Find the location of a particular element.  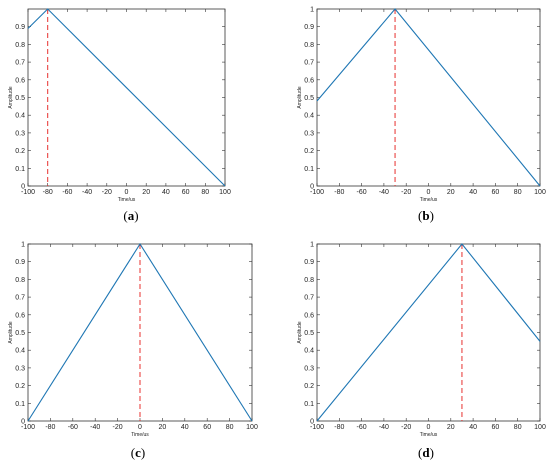

x-tick-label: 100 is located at coordinates (540, 427).